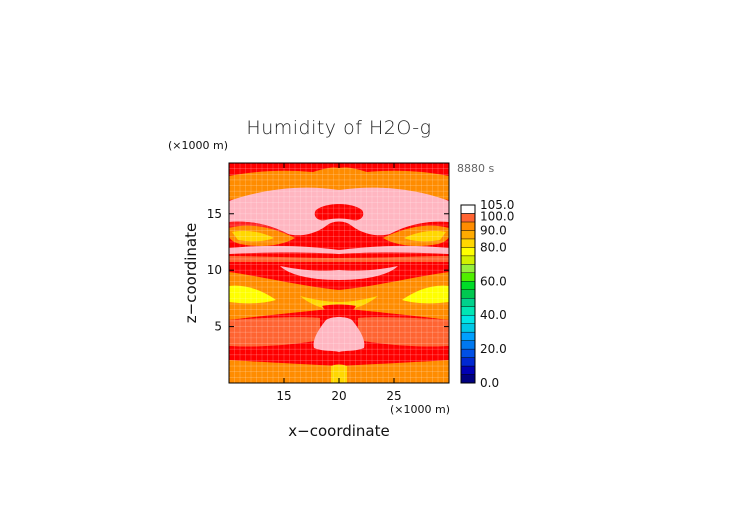  I want to click on band-yellow-center, so click(339, 303).